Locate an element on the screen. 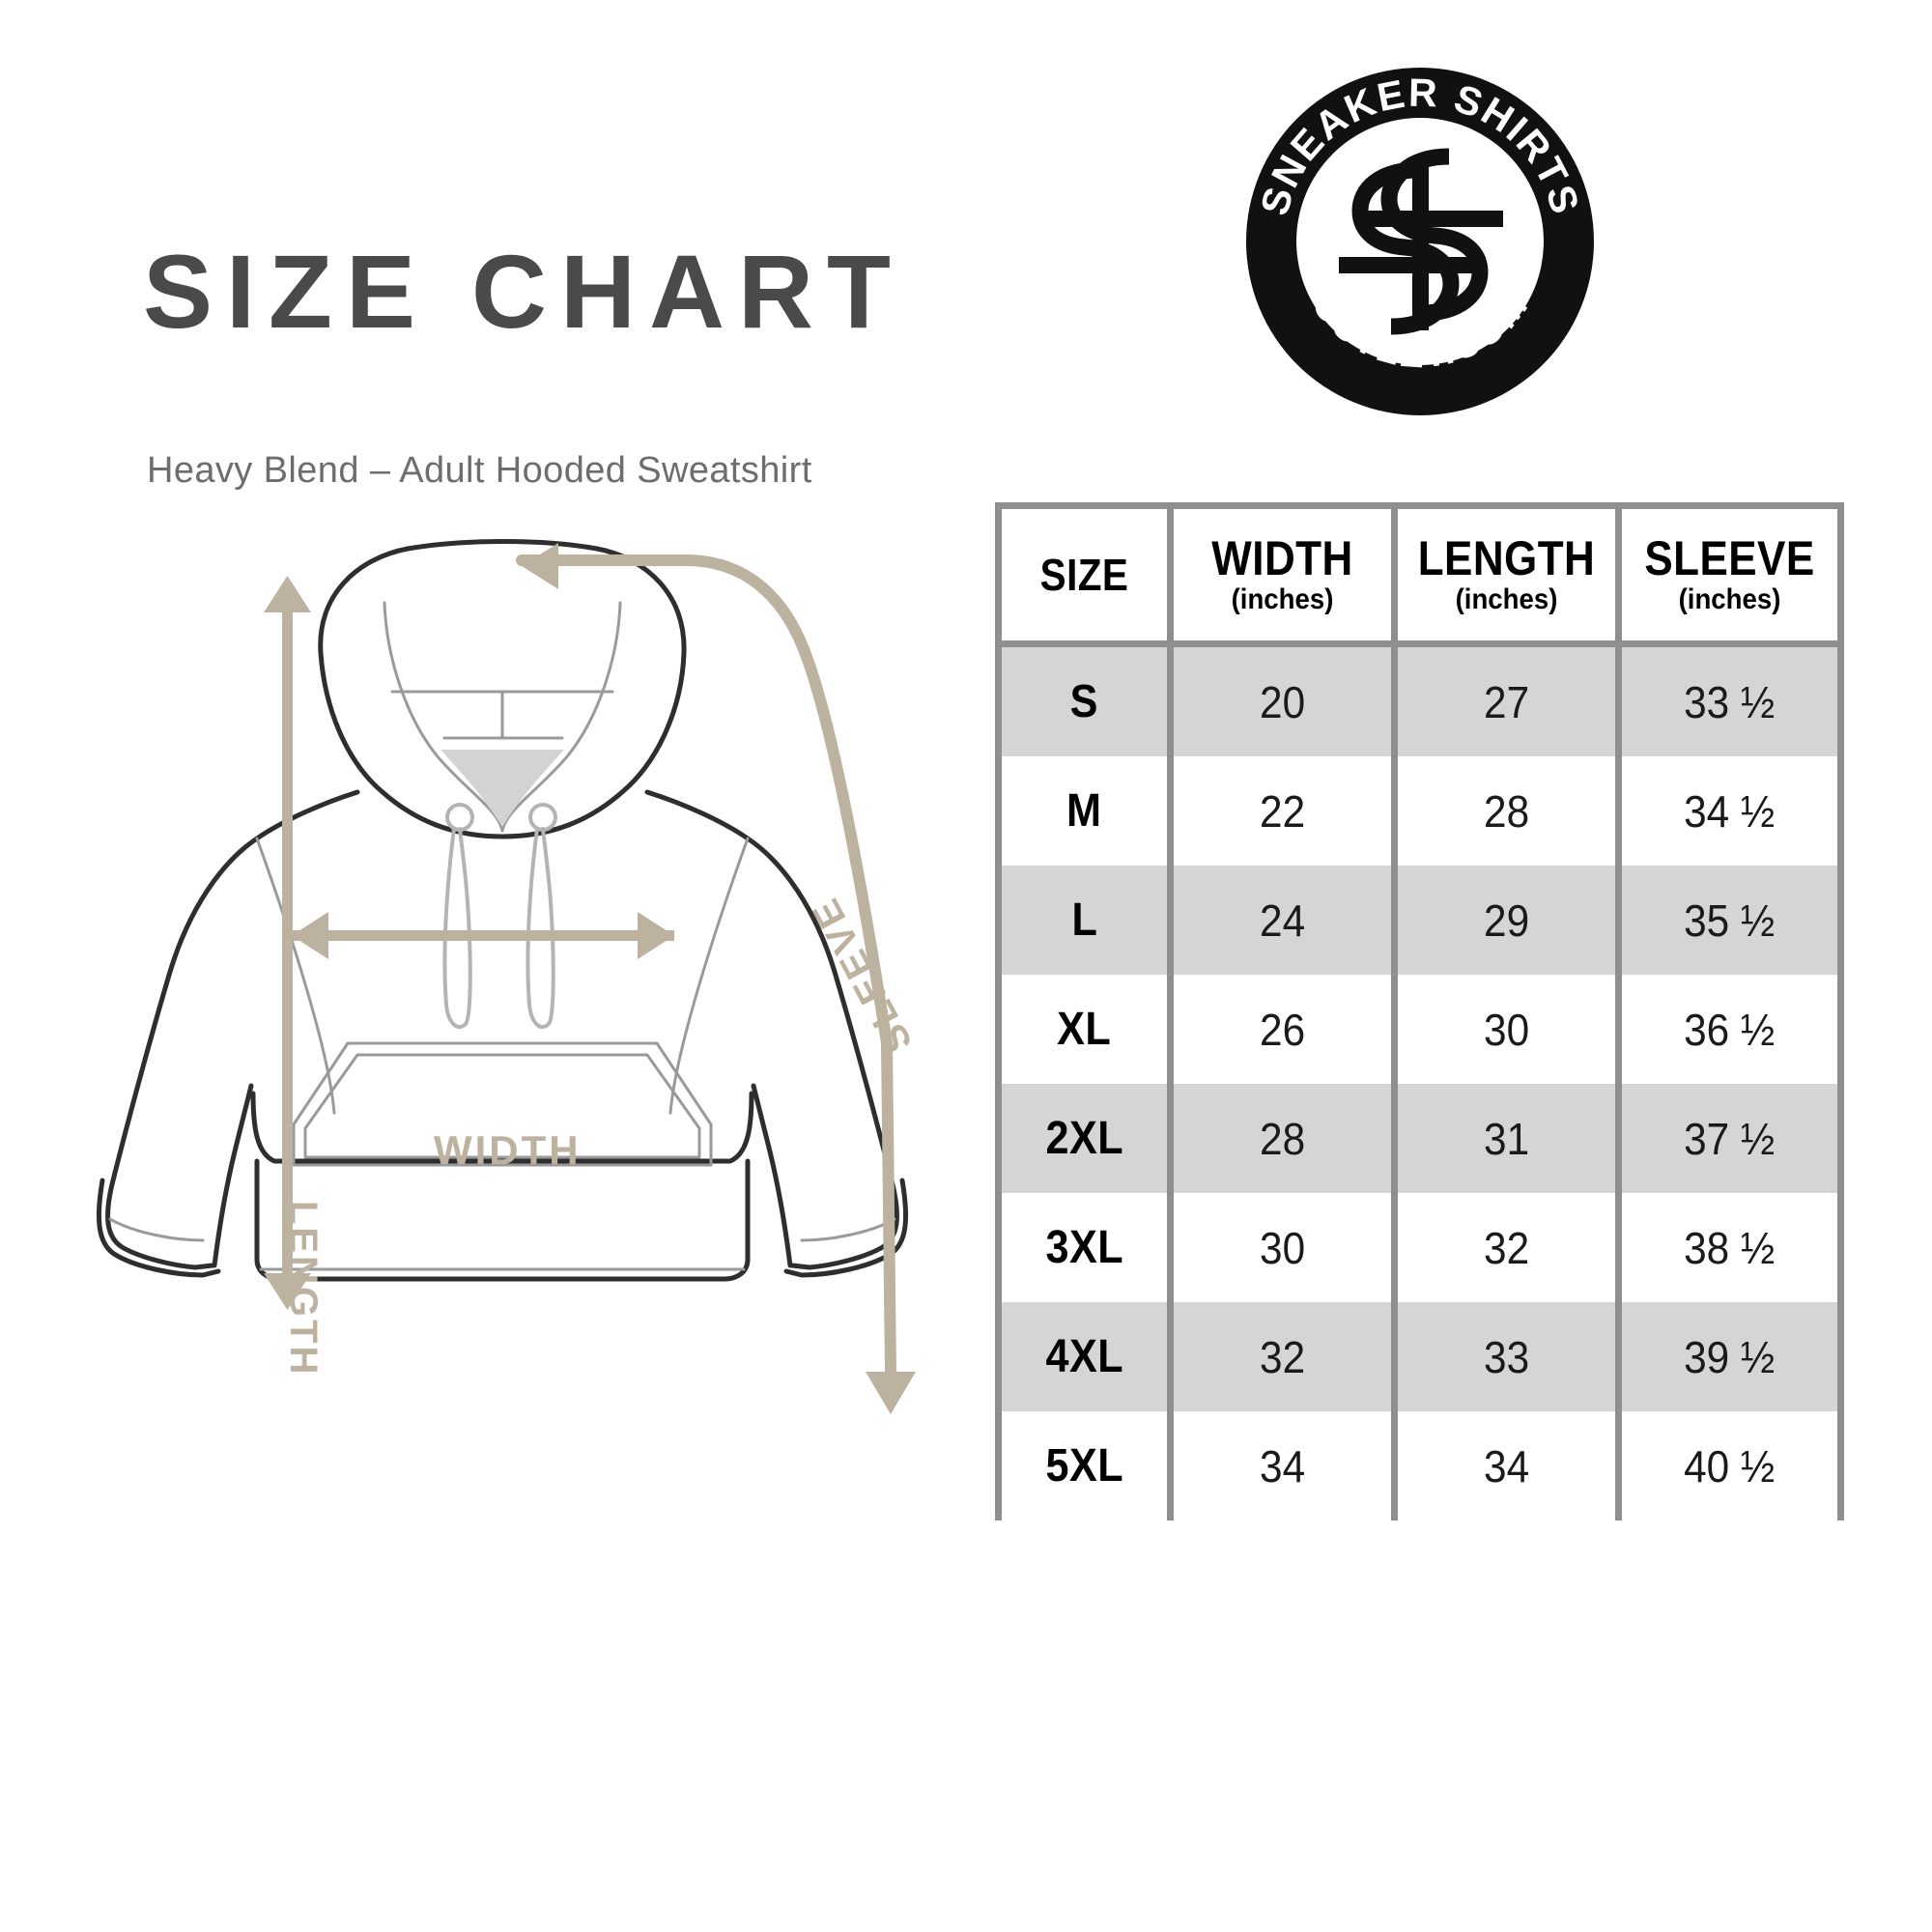 Image resolution: width=1932 pixels, height=1932 pixels. sleeve-value: 38 ½ is located at coordinates (1730, 1247).